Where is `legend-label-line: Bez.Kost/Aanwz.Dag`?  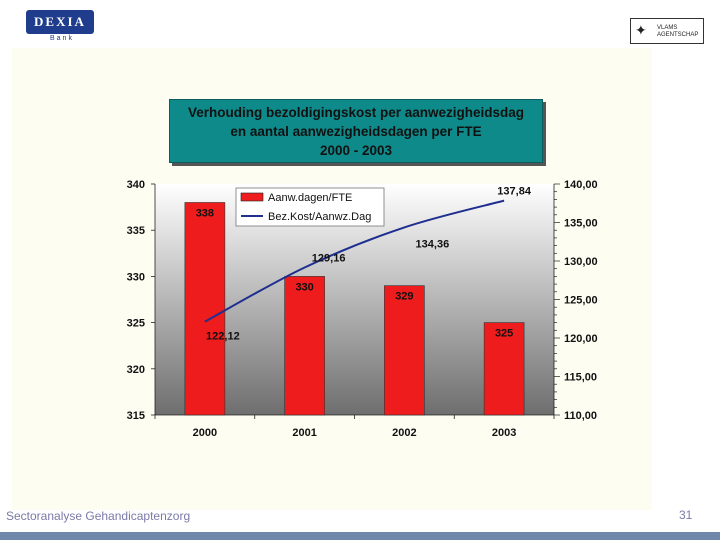 legend-label-line: Bez.Kost/Aanwz.Dag is located at coordinates (319, 217).